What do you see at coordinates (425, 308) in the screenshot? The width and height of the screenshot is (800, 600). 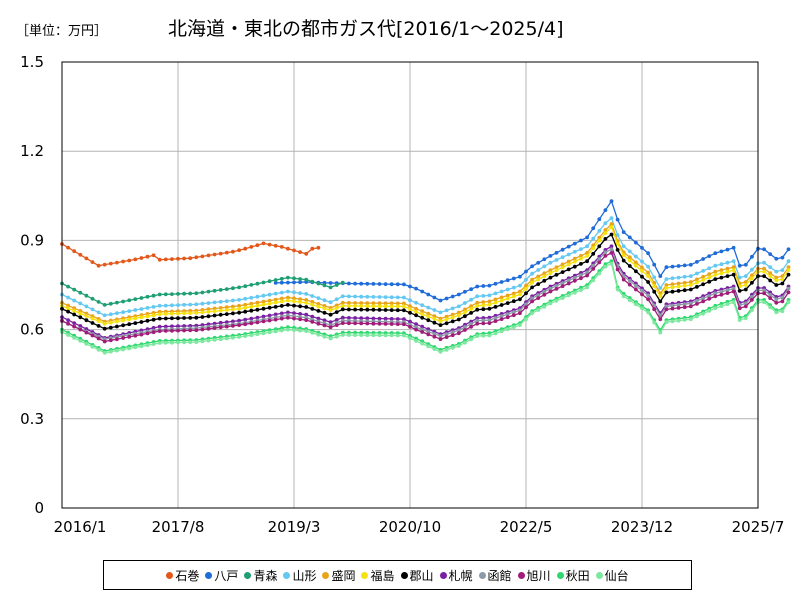 I see `series-仙台` at bounding box center [425, 308].